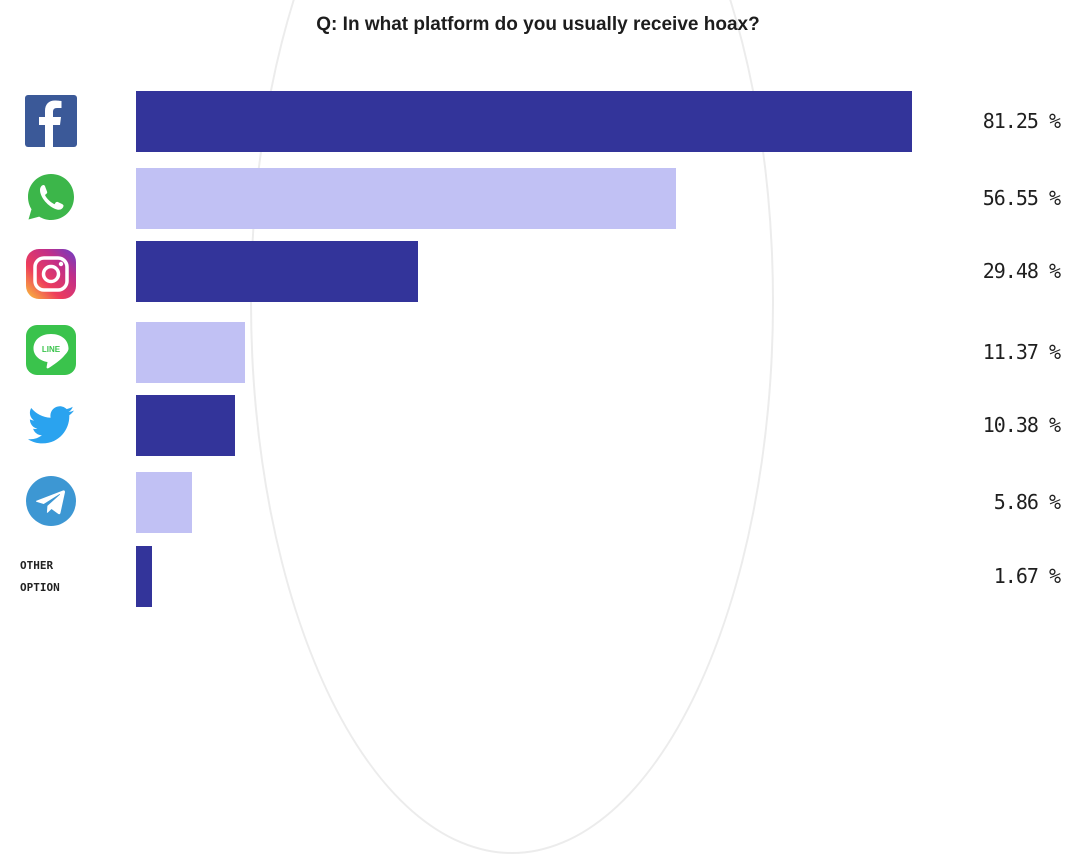 Image resolution: width=1076 pixels, height=854 pixels. Describe the element at coordinates (524, 121) in the screenshot. I see `bar-facebook` at that location.